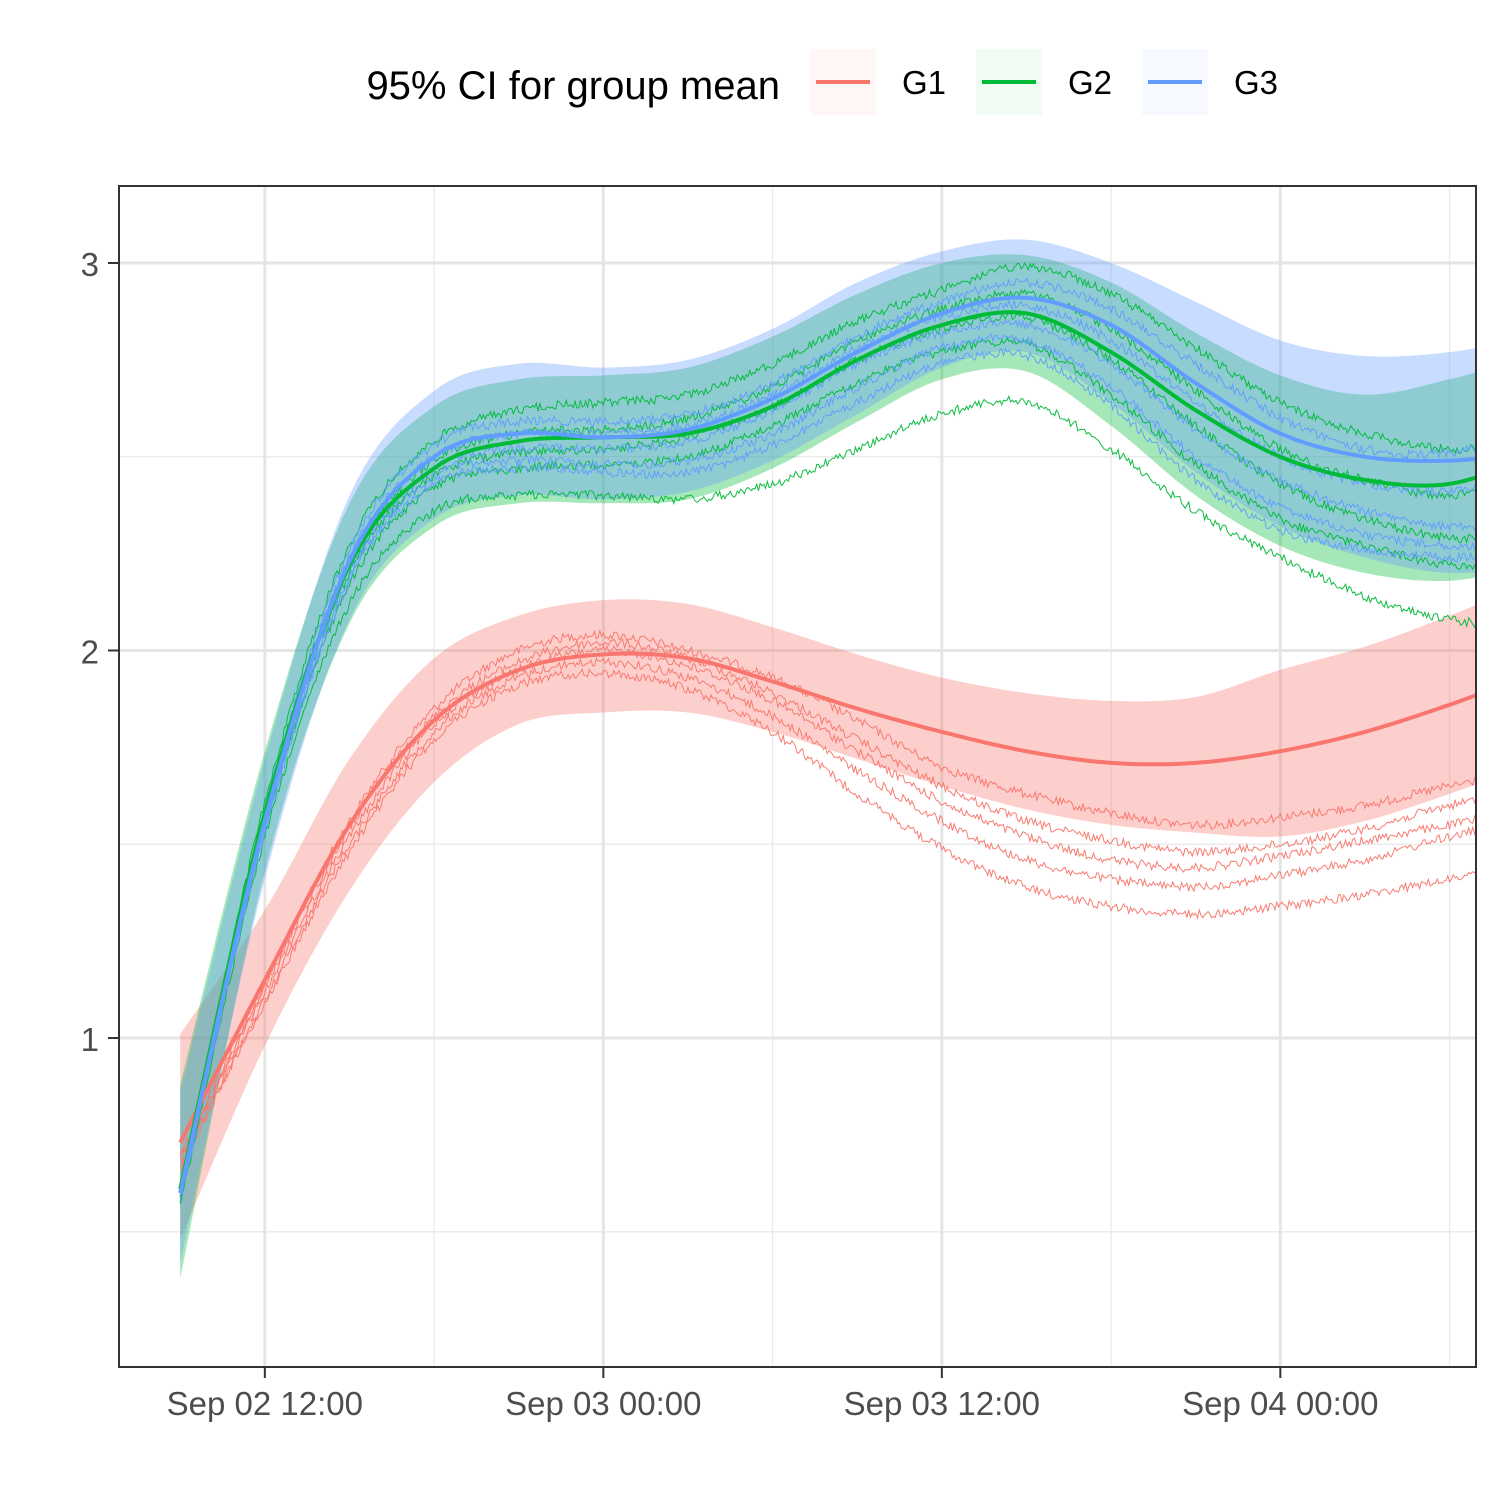  I want to click on legend-label-g3: G3, so click(1256, 82).